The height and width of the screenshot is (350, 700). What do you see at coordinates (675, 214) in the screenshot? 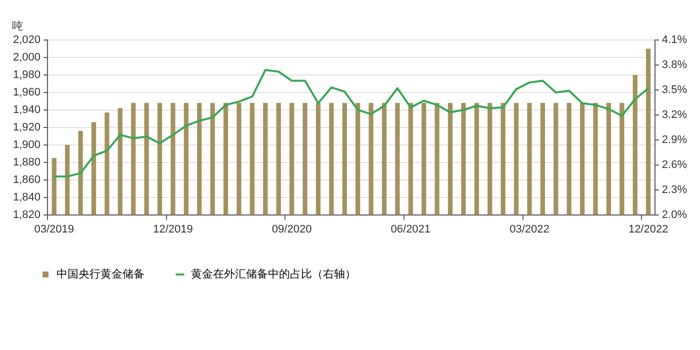
I see `y2-tick-label: 2.0%` at bounding box center [675, 214].